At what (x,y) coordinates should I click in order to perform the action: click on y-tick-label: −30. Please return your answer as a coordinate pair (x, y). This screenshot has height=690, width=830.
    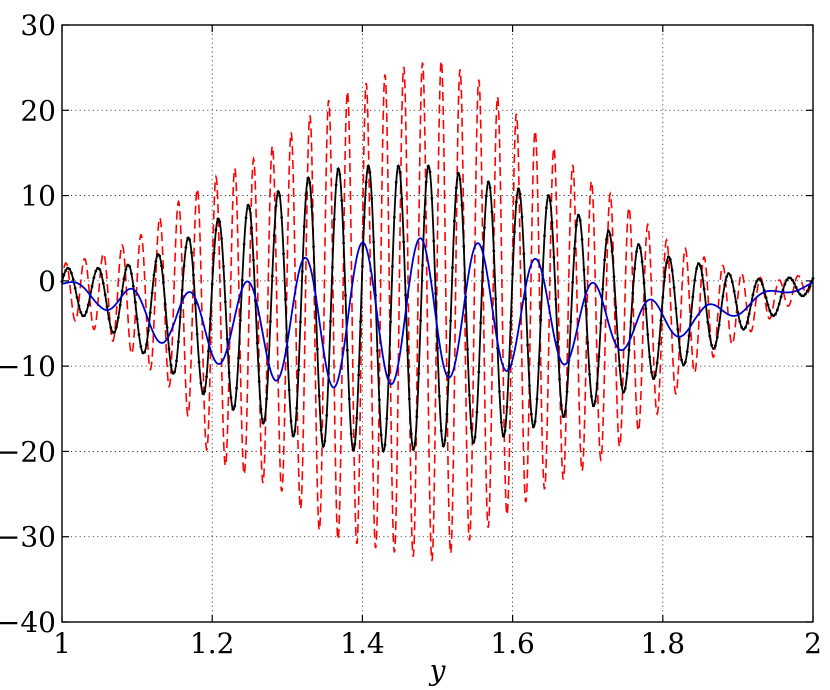
    Looking at the image, I should click on (28, 537).